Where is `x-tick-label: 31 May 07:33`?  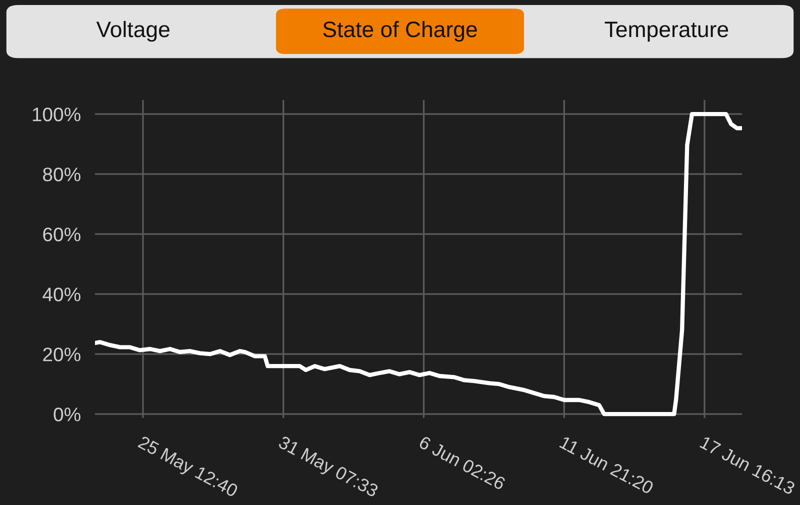 x-tick-label: 31 May 07:33 is located at coordinates (328, 468).